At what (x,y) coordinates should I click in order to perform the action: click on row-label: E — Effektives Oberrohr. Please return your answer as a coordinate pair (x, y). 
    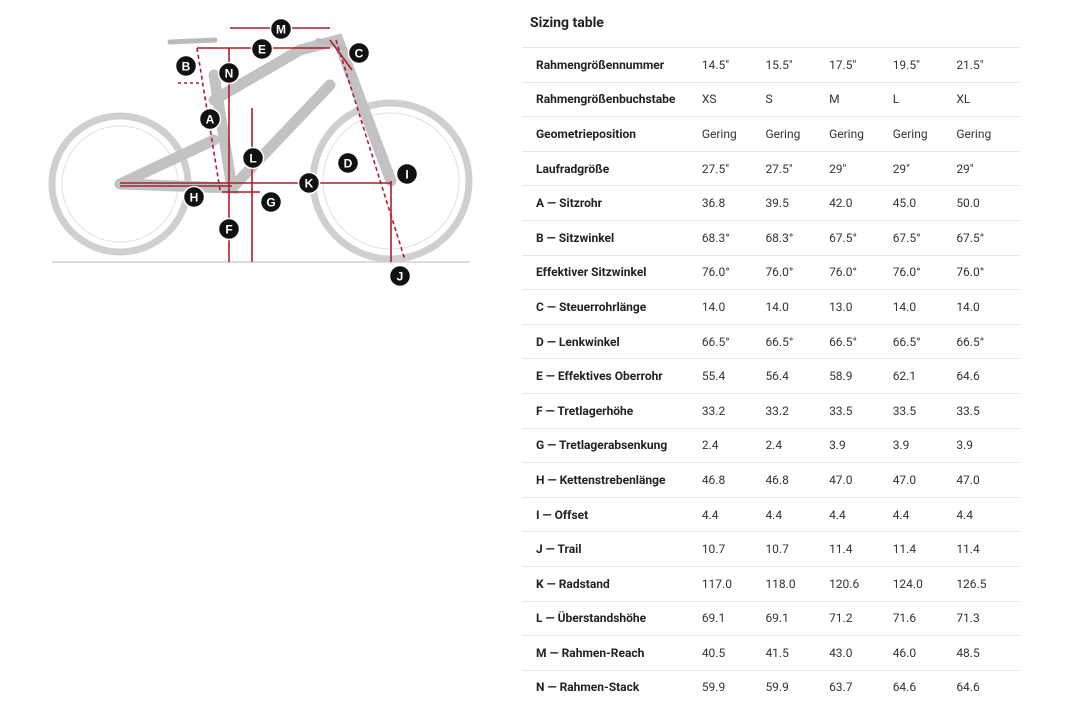
    Looking at the image, I should click on (612, 376).